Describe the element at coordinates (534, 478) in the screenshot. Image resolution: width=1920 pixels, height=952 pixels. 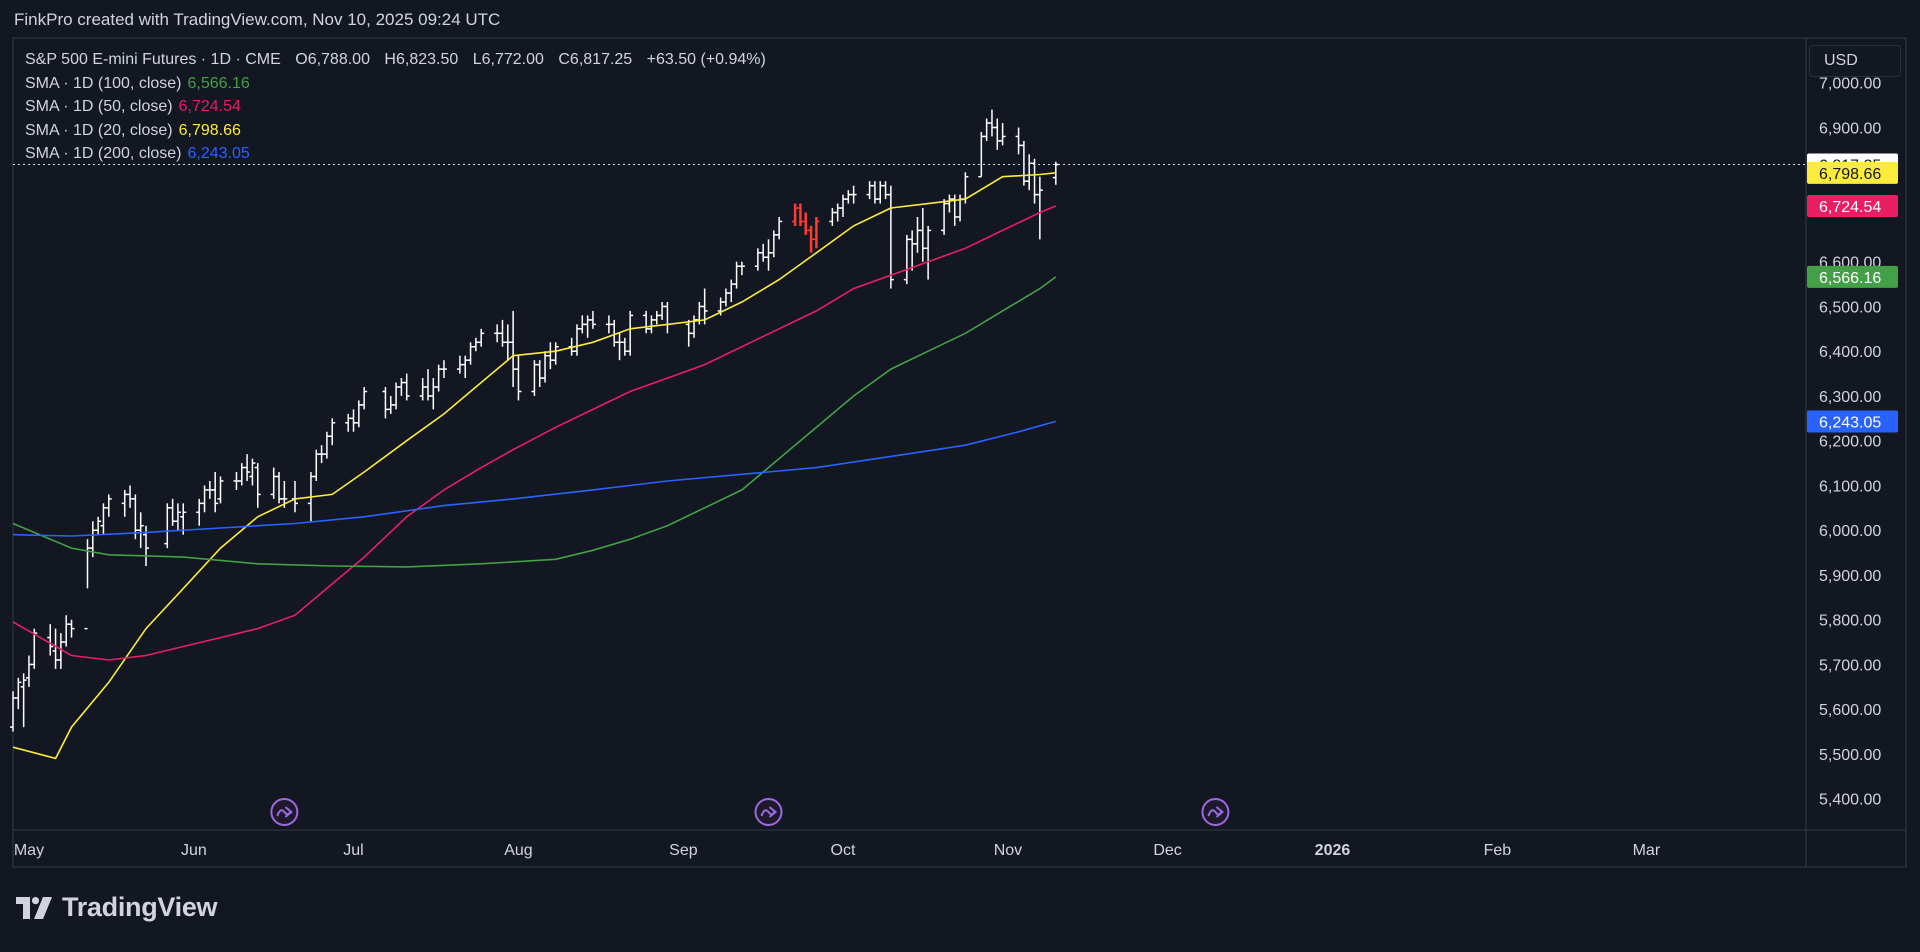
I see `sma-line` at that location.